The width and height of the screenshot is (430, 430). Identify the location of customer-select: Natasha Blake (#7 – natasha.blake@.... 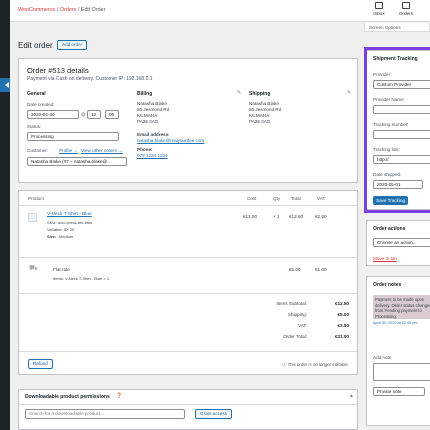
(77, 161).